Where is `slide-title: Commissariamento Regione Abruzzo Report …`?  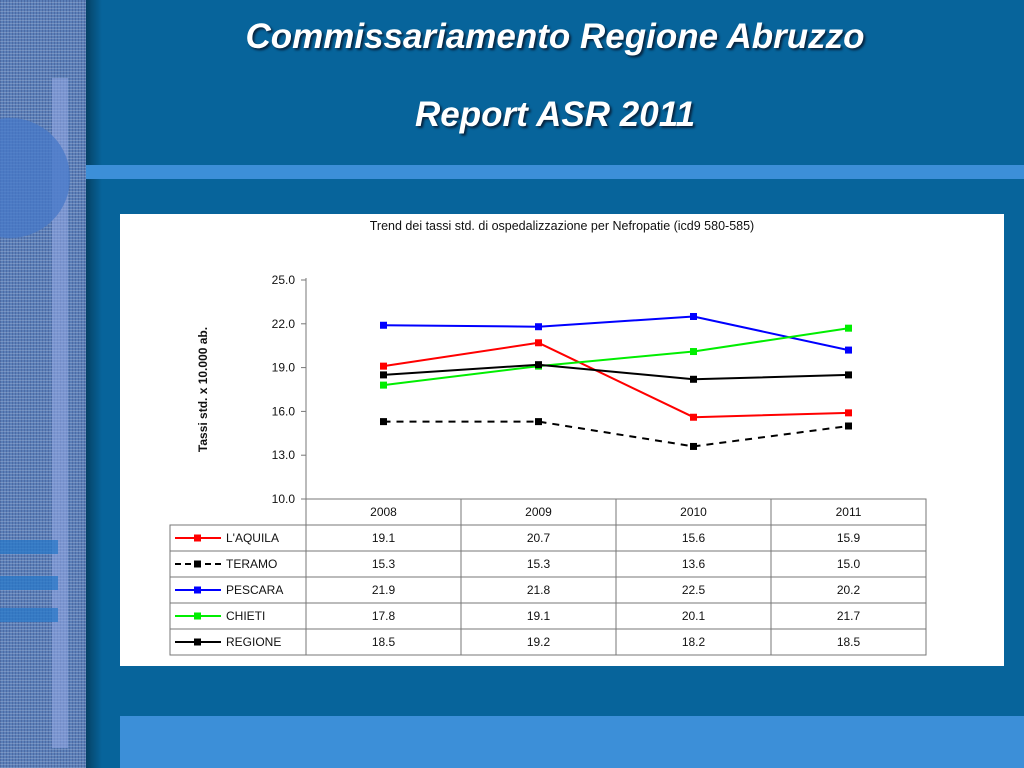
slide-title: Commissariamento Regione Abruzzo Report … is located at coordinates (555, 76).